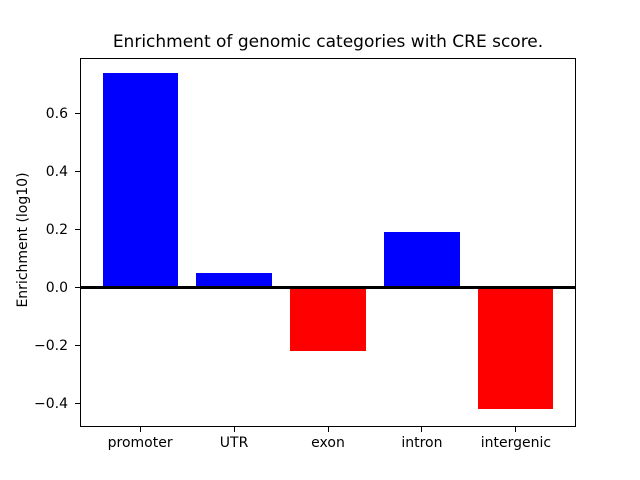  What do you see at coordinates (422, 443) in the screenshot?
I see `x-tick-label-intron: intron` at bounding box center [422, 443].